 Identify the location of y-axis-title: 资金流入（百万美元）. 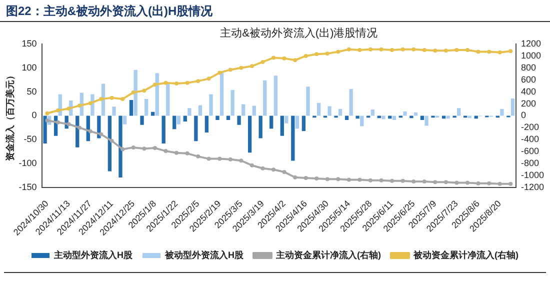
(9, 115).